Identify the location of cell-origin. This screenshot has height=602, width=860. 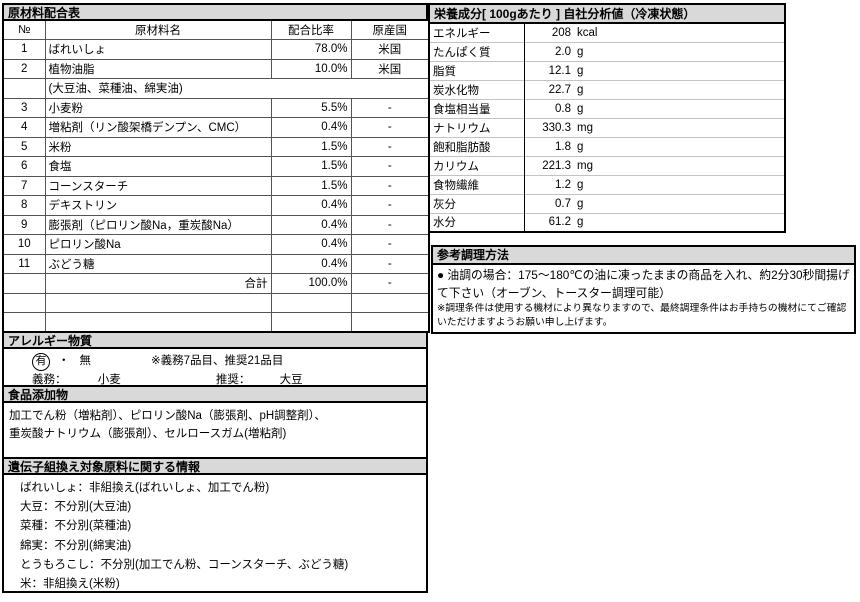
(390, 302).